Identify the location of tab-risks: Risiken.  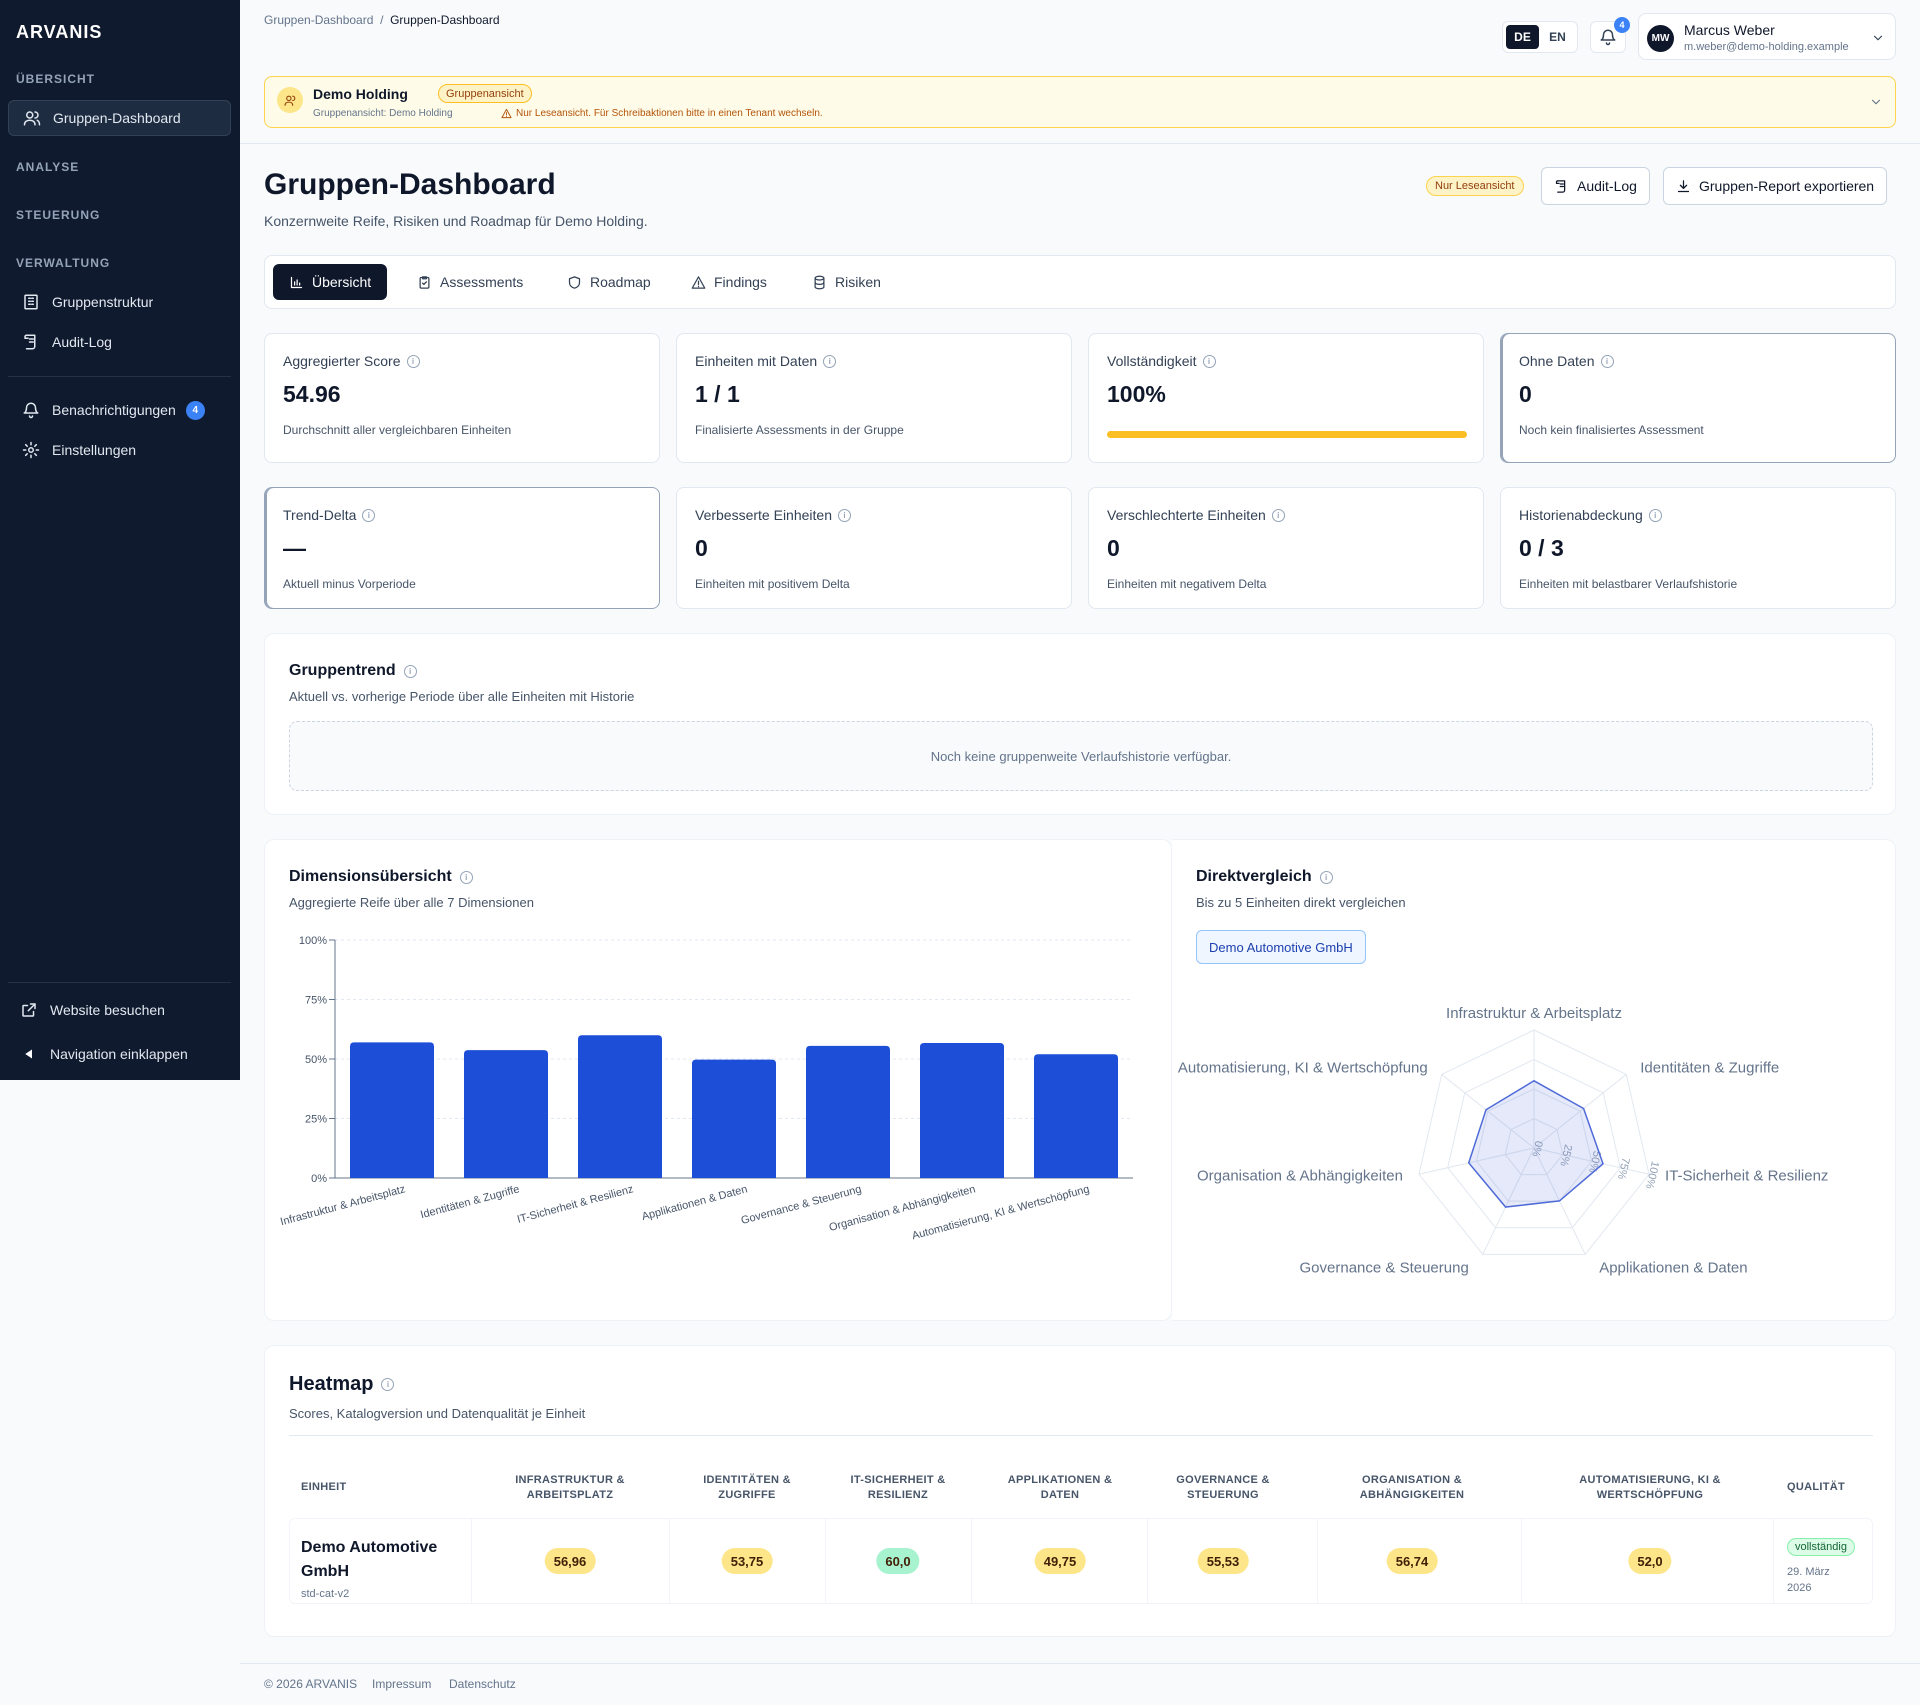
(846, 282).